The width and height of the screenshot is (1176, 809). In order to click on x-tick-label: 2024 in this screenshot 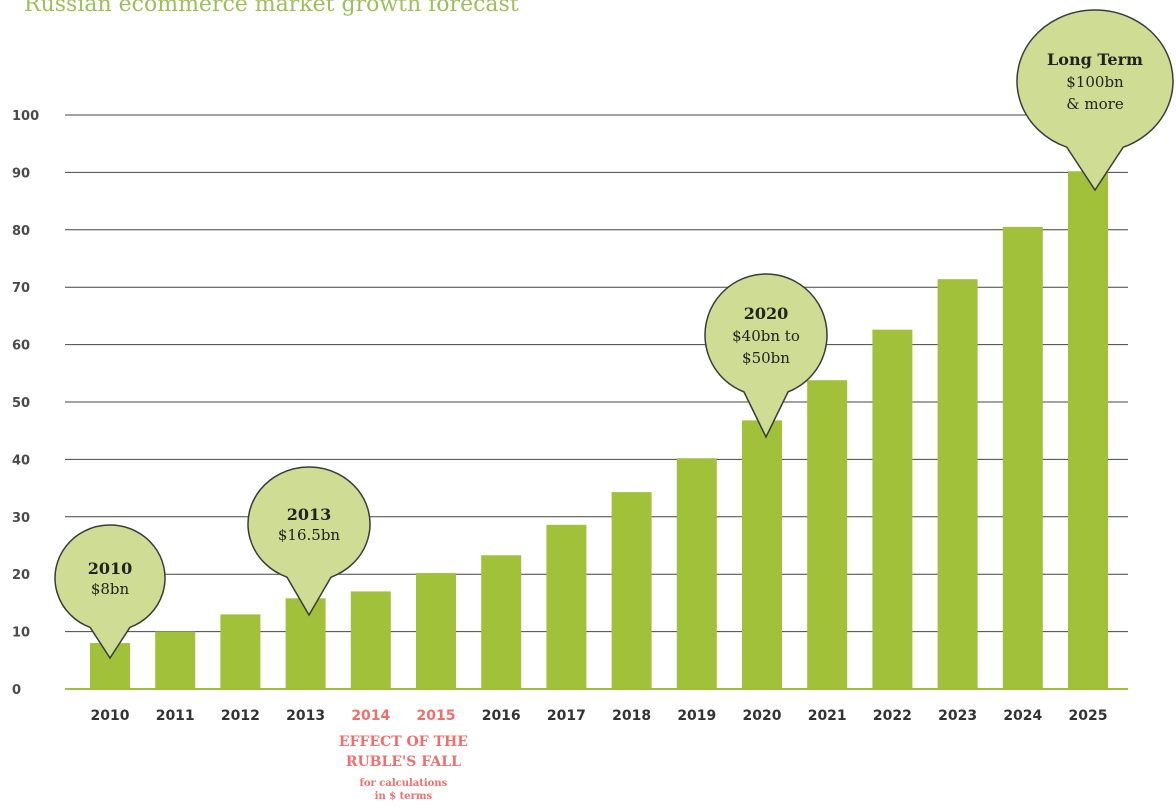, I will do `click(1022, 716)`.